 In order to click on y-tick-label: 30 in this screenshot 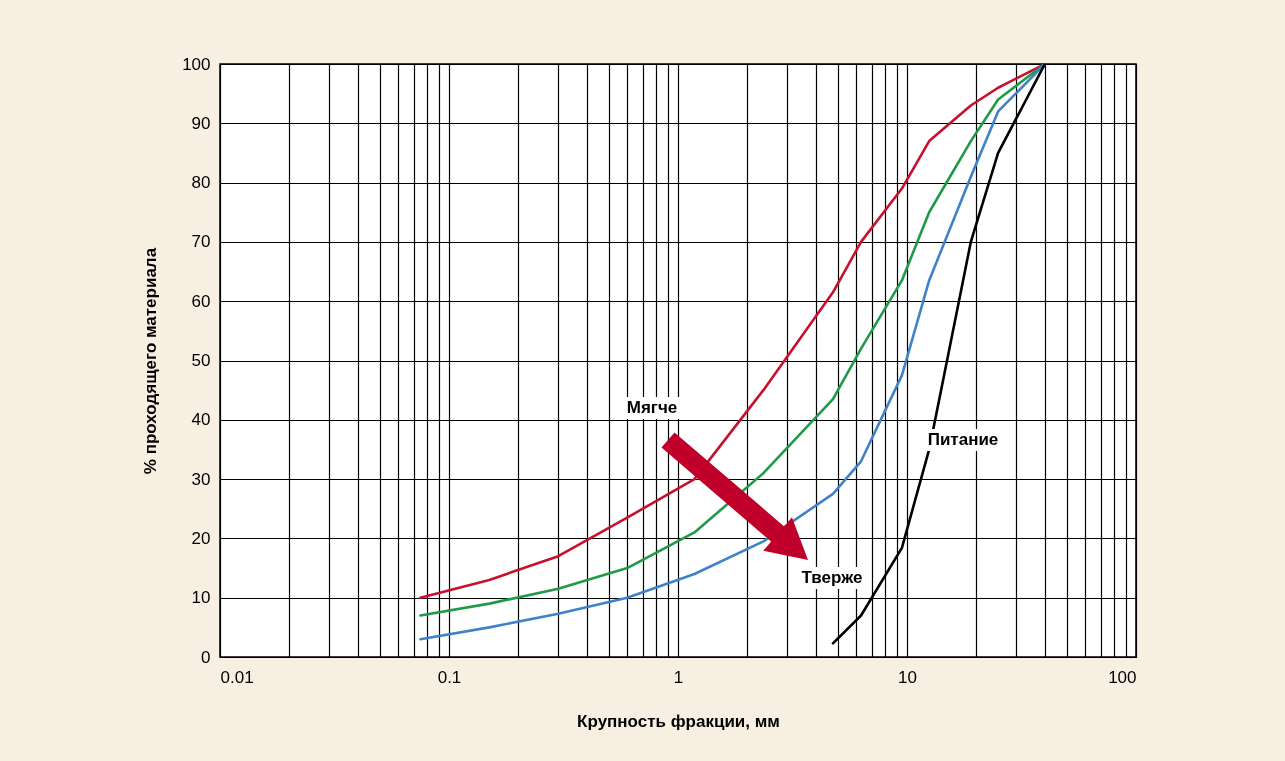, I will do `click(201, 479)`.